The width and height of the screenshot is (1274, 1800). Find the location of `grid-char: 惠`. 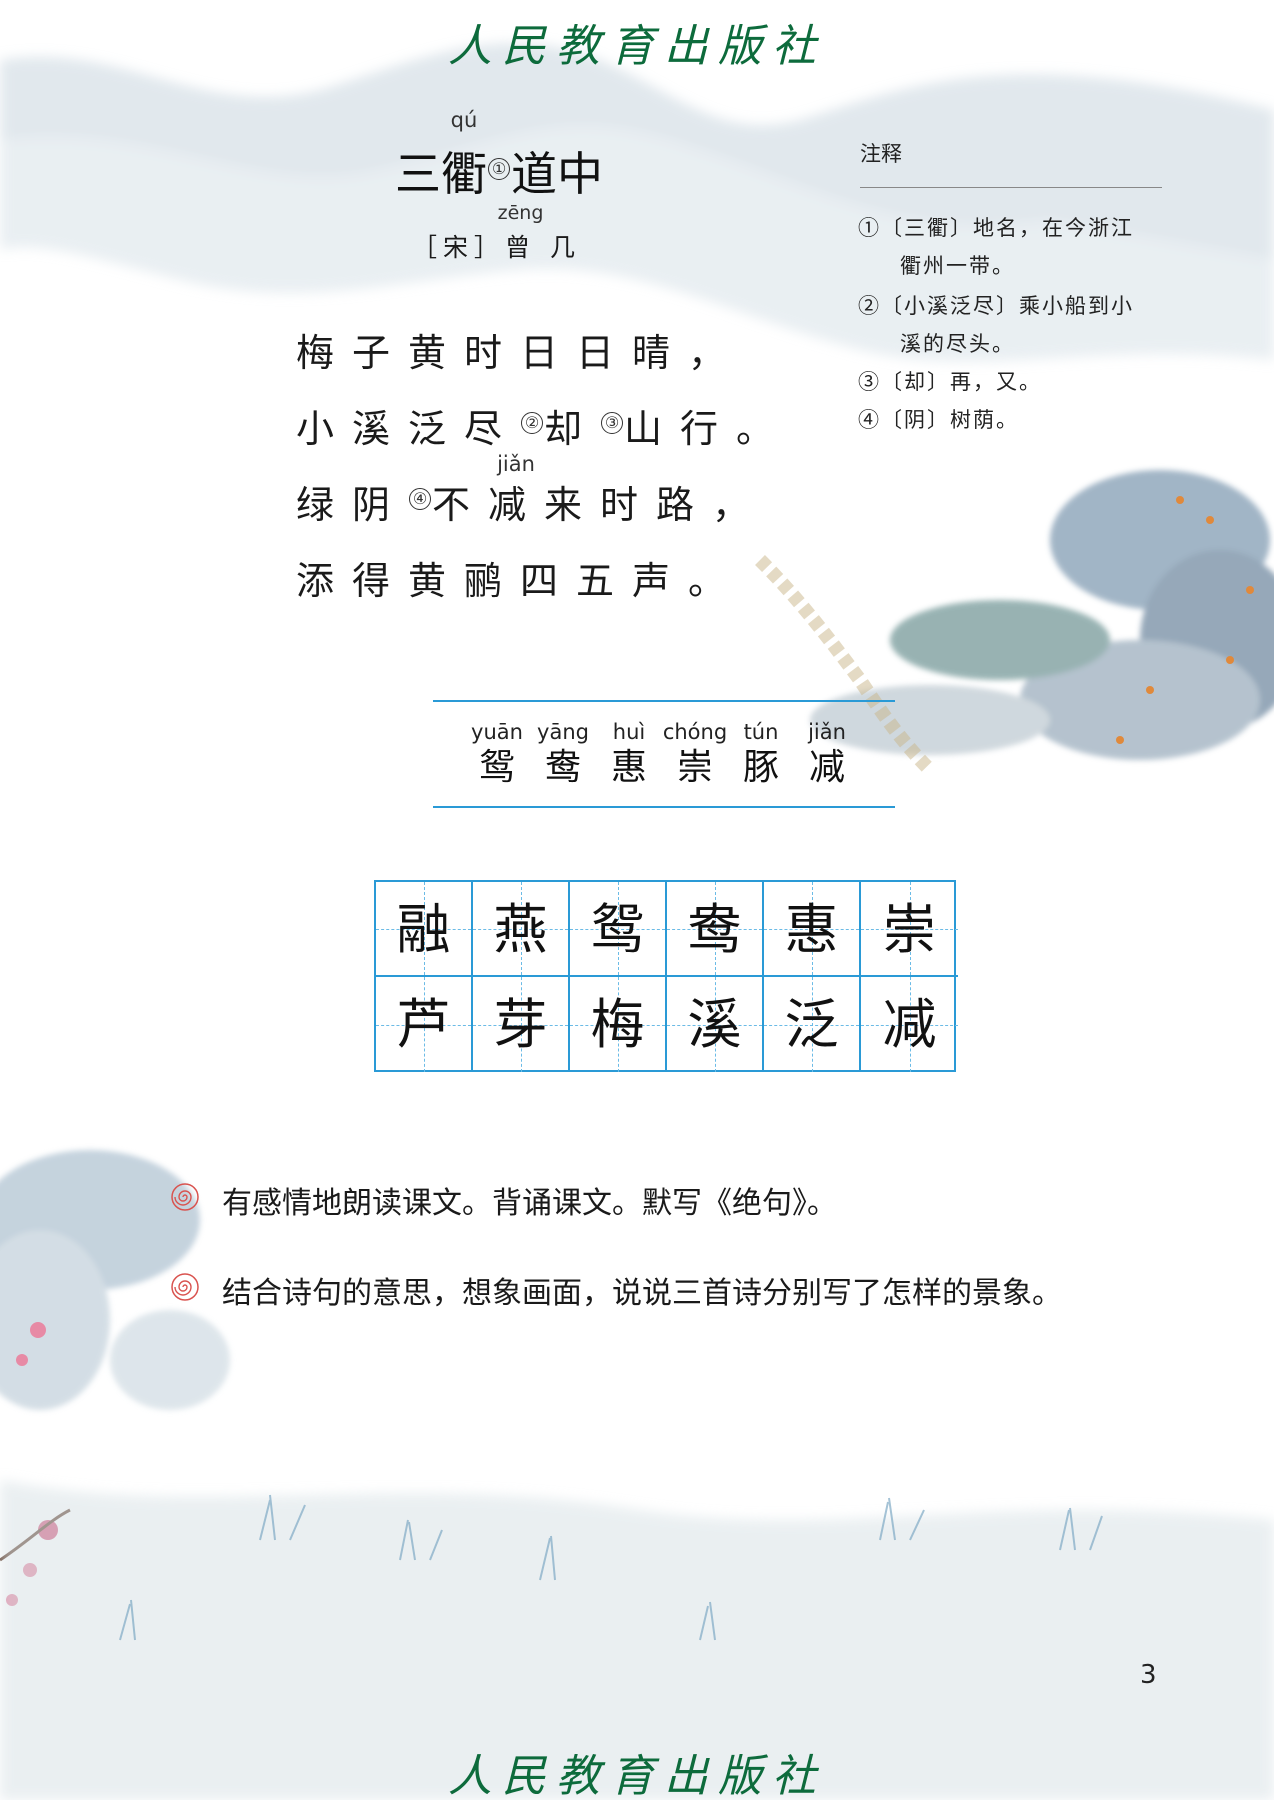

grid-char: 惠 is located at coordinates (811, 929).